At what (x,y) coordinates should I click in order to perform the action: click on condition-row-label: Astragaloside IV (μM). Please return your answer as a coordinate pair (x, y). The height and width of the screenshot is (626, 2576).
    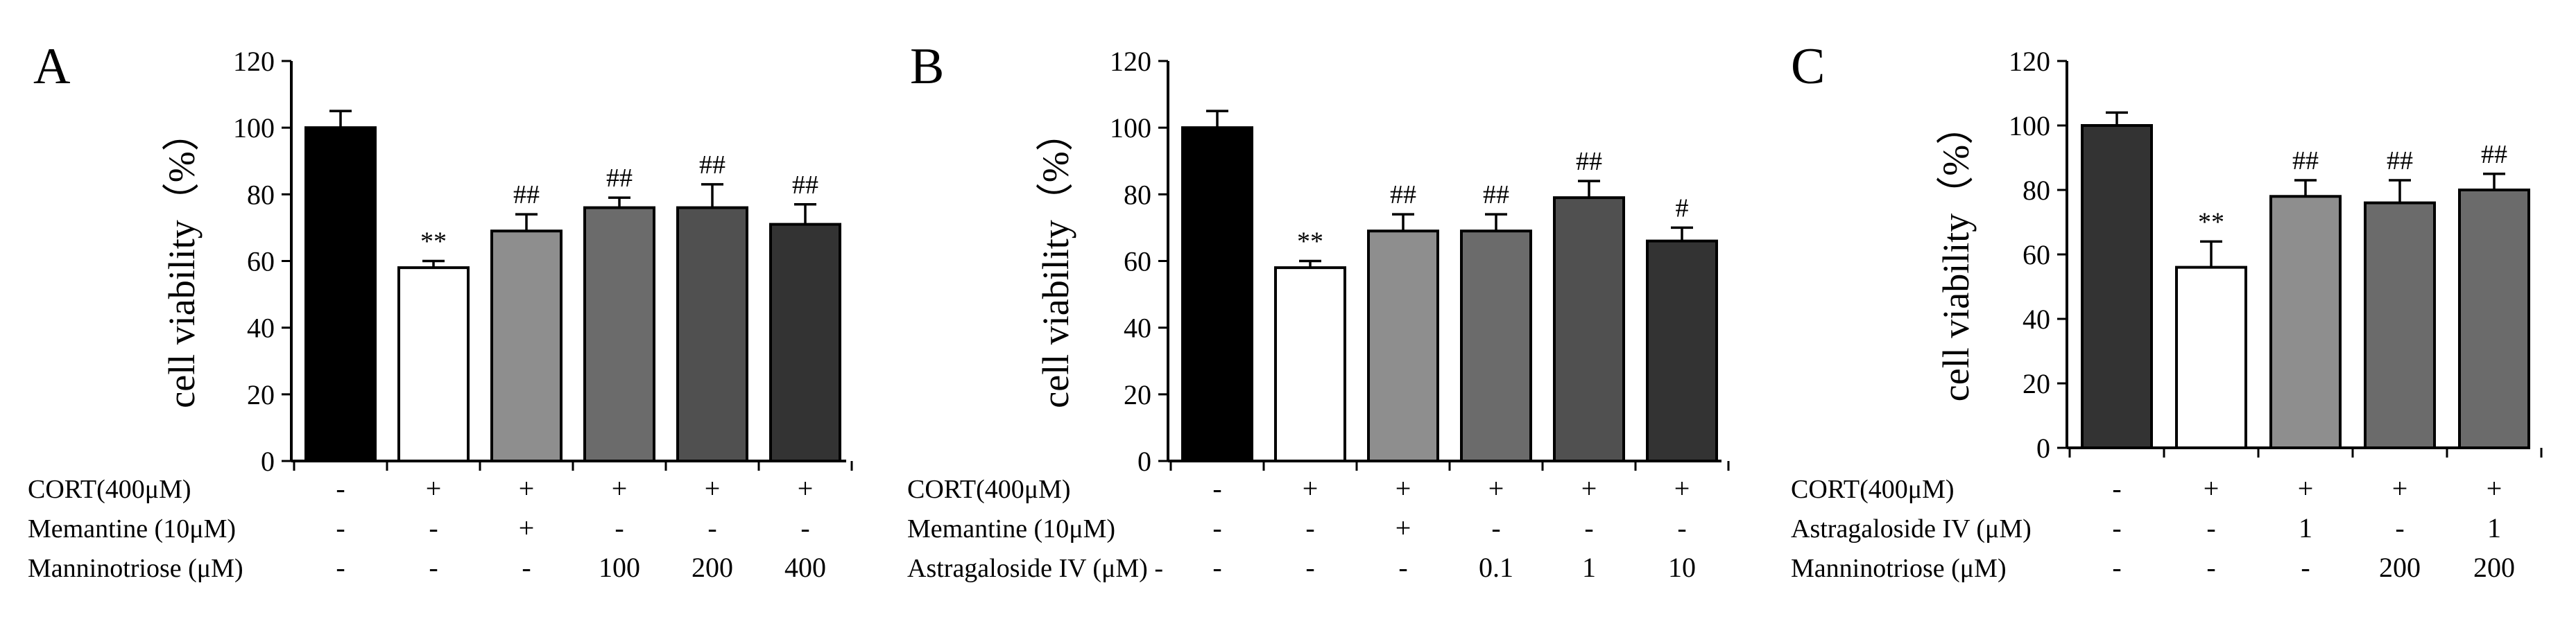
    Looking at the image, I should click on (1911, 529).